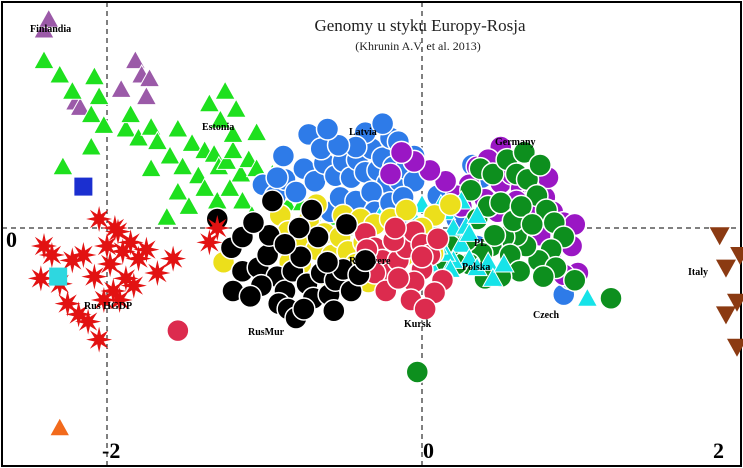 The image size is (743, 468). Describe the element at coordinates (546, 315) in the screenshot. I see `group-label-czech: Czech` at that location.